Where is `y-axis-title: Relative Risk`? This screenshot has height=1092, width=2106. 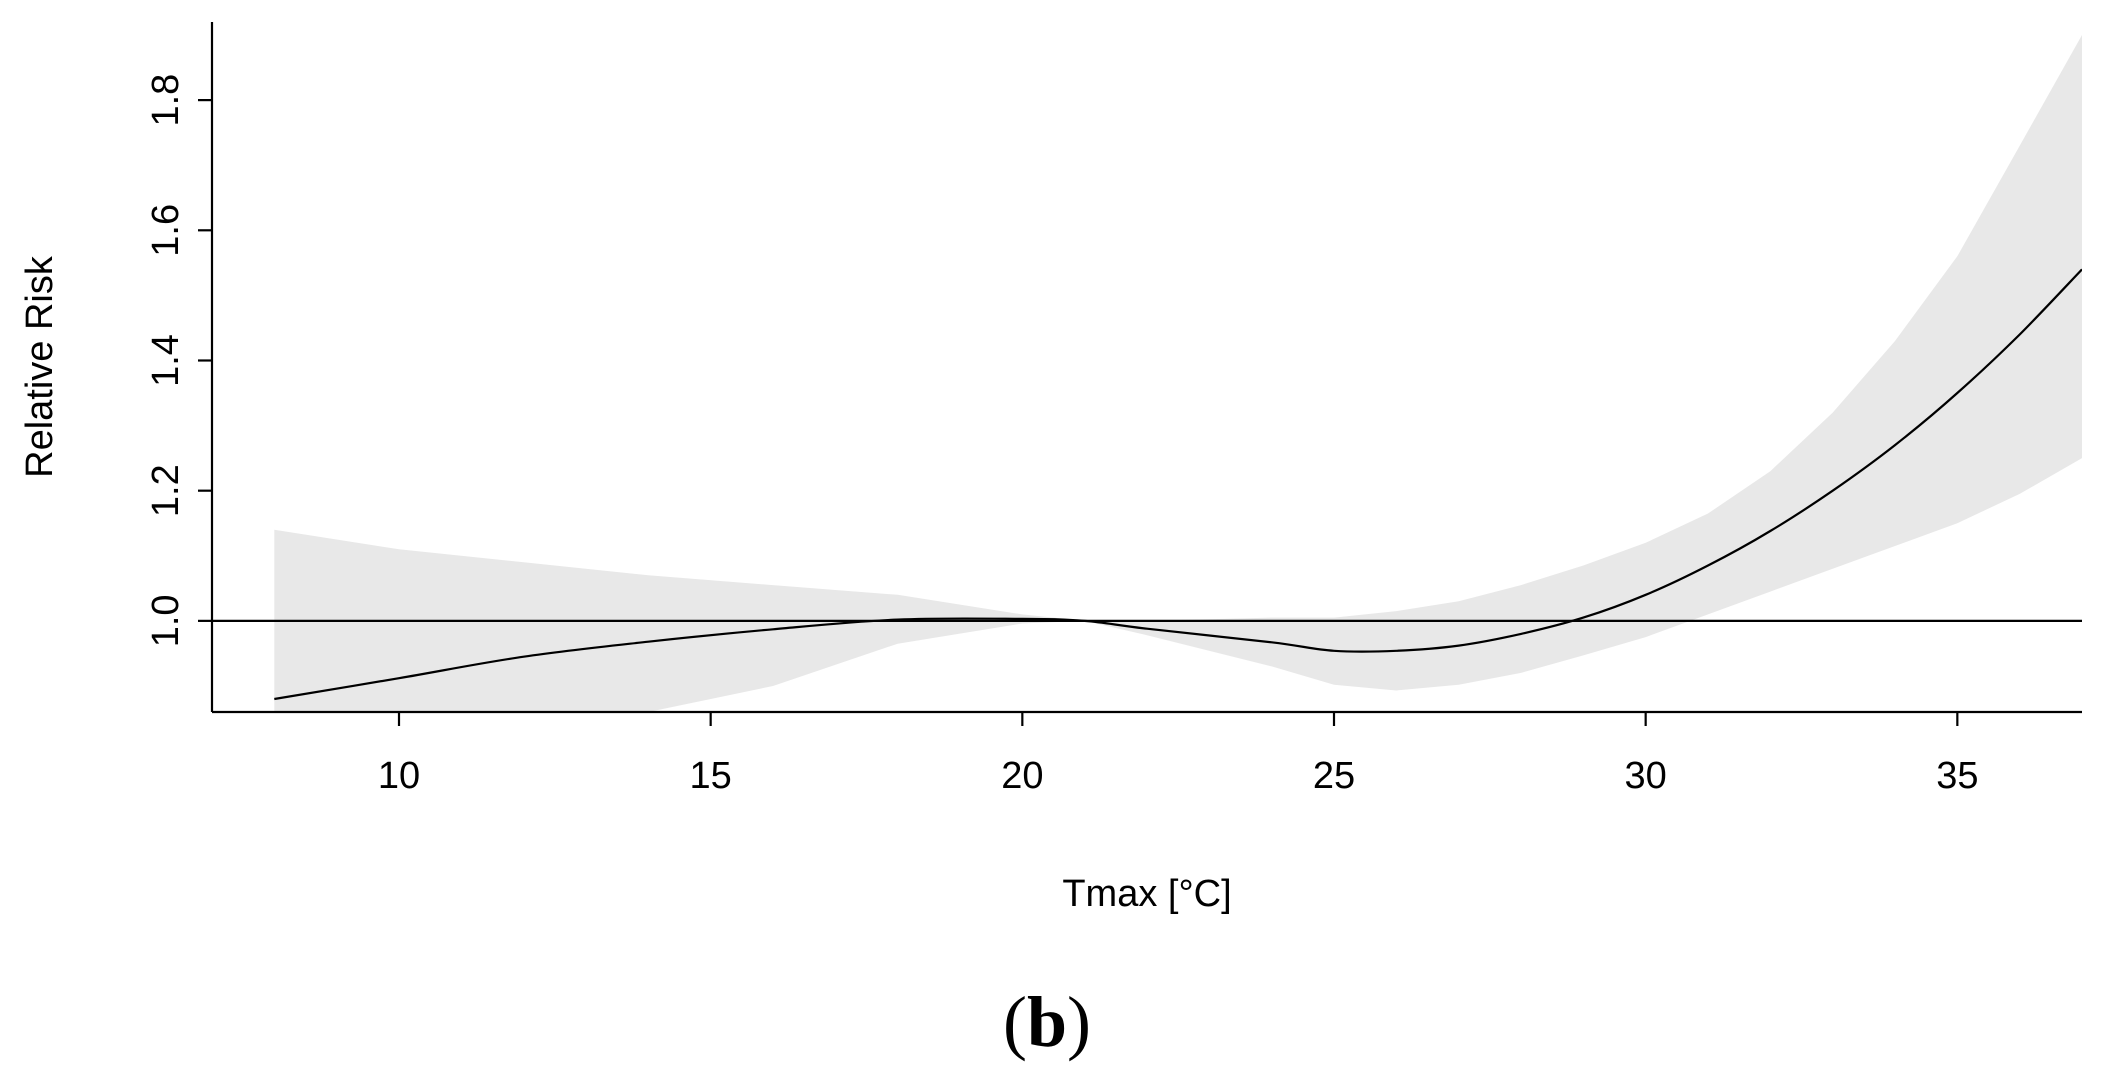
y-axis-title: Relative Risk is located at coordinates (40, 366).